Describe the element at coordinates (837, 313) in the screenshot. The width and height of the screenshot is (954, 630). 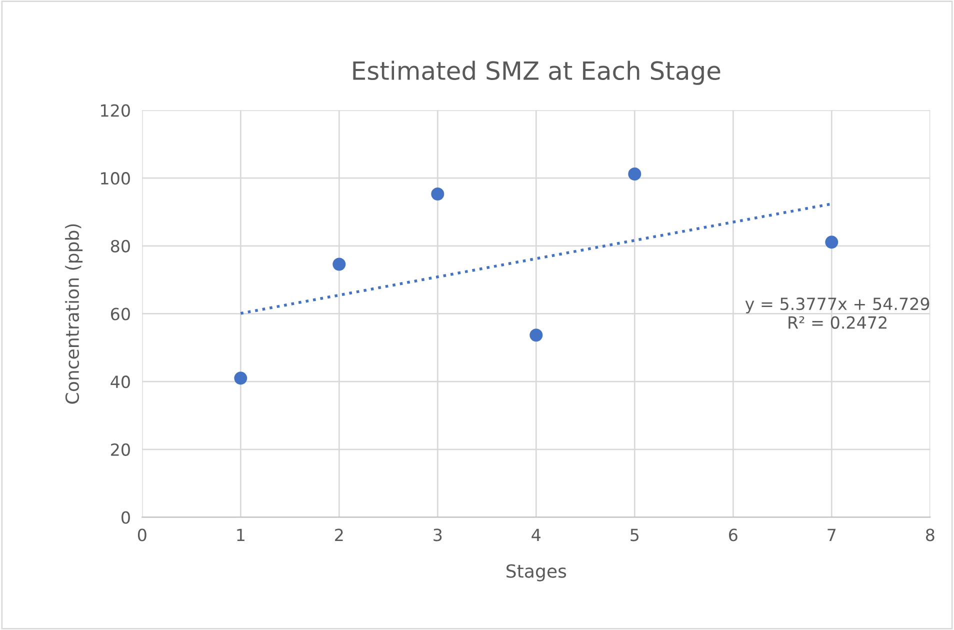
I see `annotation: y = 5.3777x + 54.729 R² = 0.2472` at that location.